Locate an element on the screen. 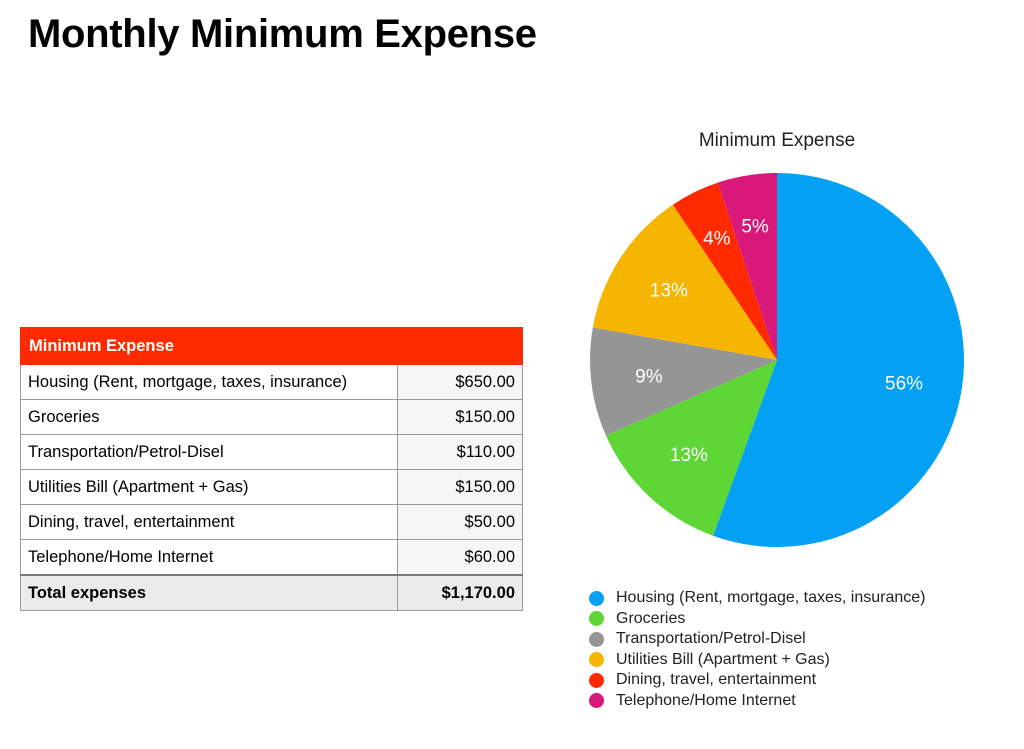 The height and width of the screenshot is (749, 1024). total-row: Total expenses $1,170.00 is located at coordinates (271, 592).